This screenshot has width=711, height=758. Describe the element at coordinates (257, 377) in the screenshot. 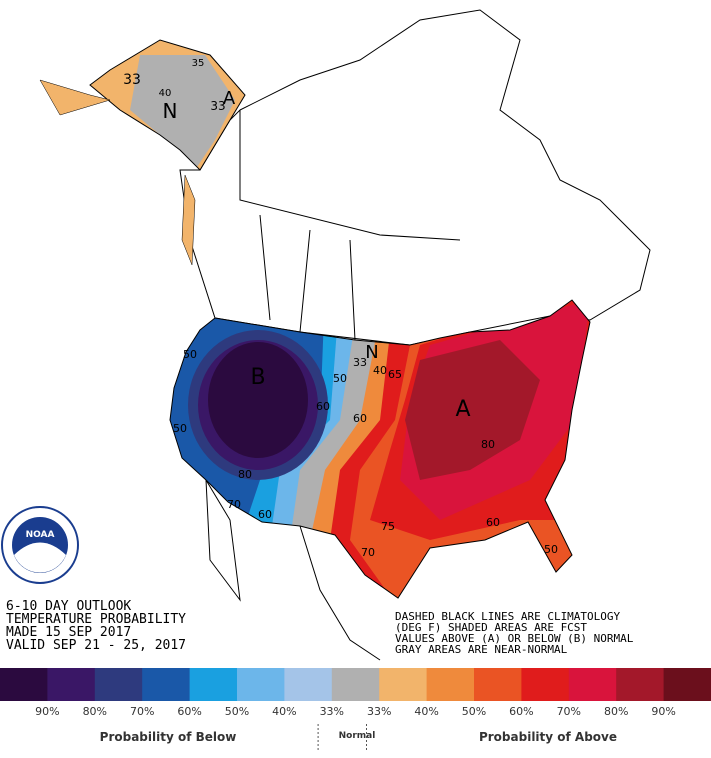

I see `map-label: B` at that location.